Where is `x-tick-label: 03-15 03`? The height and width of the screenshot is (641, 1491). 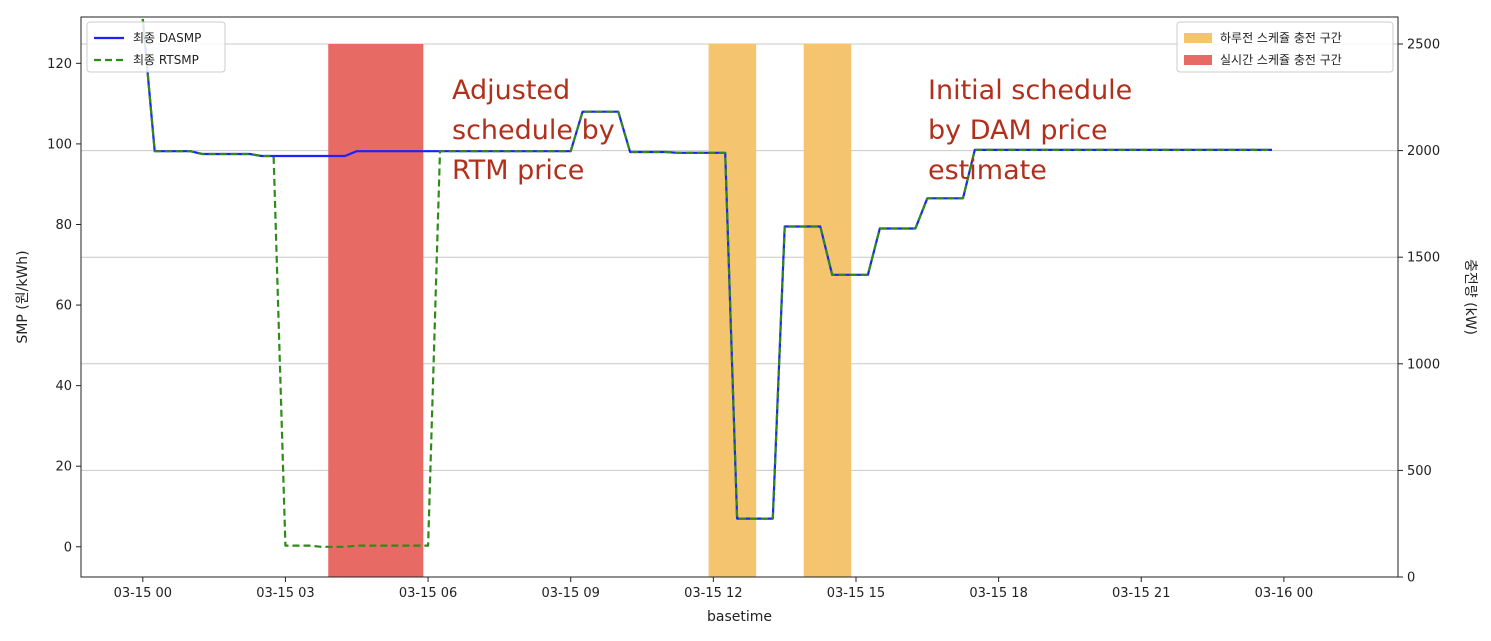
x-tick-label: 03-15 03 is located at coordinates (285, 593).